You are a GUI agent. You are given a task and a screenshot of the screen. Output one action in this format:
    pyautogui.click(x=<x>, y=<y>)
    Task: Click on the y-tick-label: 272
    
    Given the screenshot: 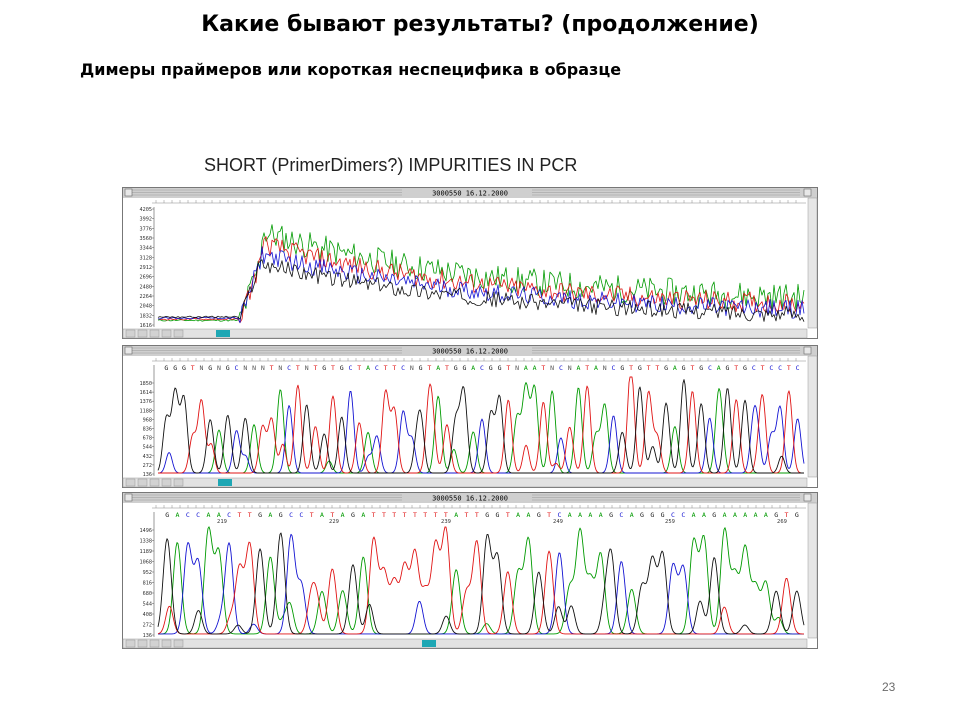 What is the action you would take?
    pyautogui.click(x=147, y=466)
    